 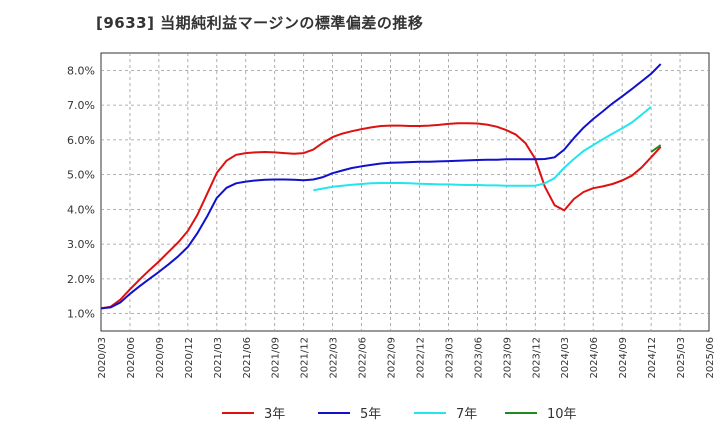 I want to click on x-tick-label: 2021/09, so click(x=276, y=358).